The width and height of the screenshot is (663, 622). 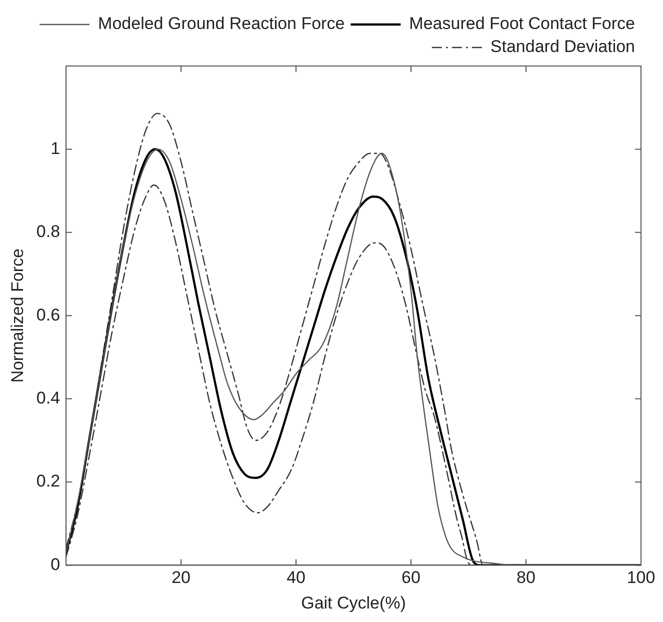 What do you see at coordinates (411, 578) in the screenshot?
I see `x-tick-label: 60` at bounding box center [411, 578].